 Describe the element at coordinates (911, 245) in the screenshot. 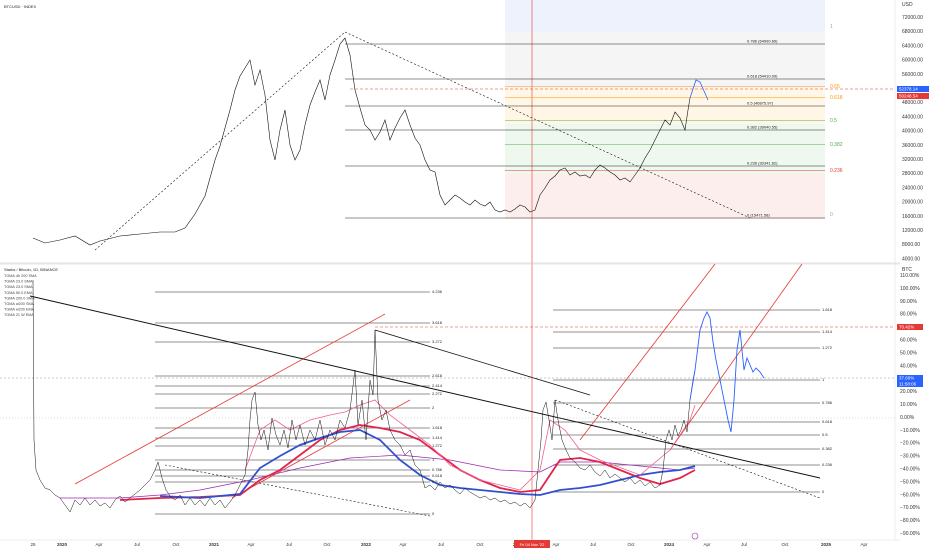

I see `top-y-tick: 8000.00` at that location.